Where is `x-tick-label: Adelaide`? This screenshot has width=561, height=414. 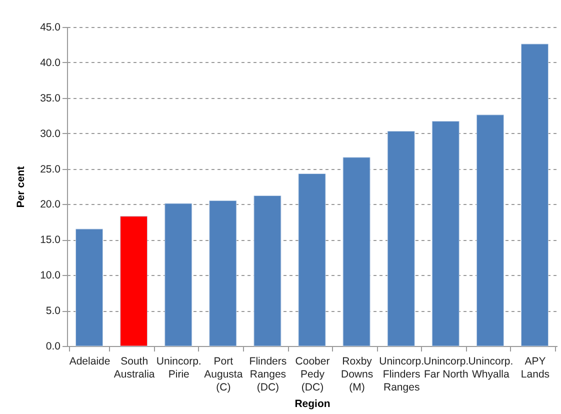 x-tick-label: Adelaide is located at coordinates (89, 362).